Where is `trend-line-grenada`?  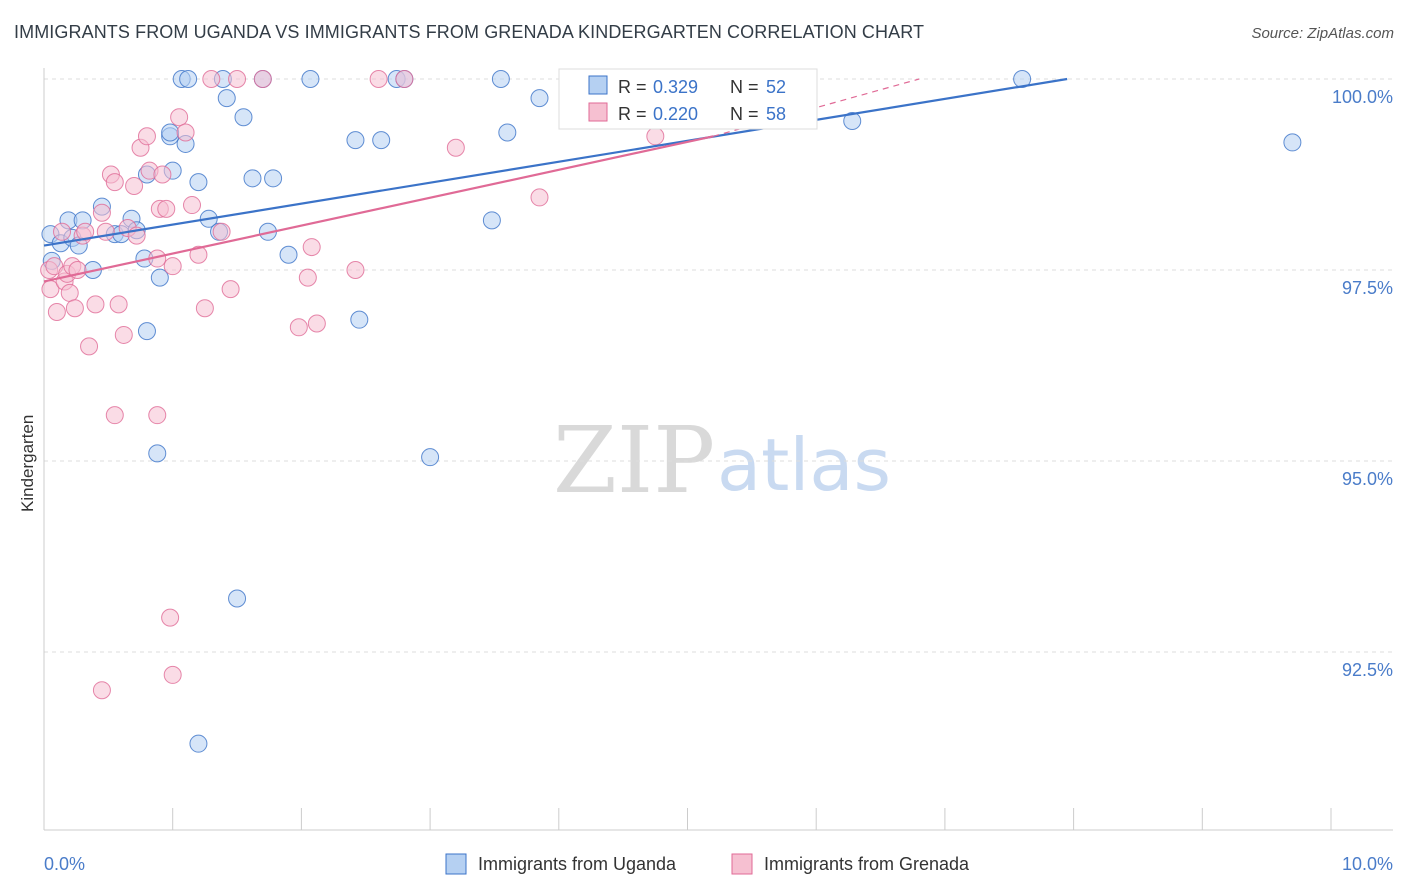
trend-line-grenada is located at coordinates (378, 209).